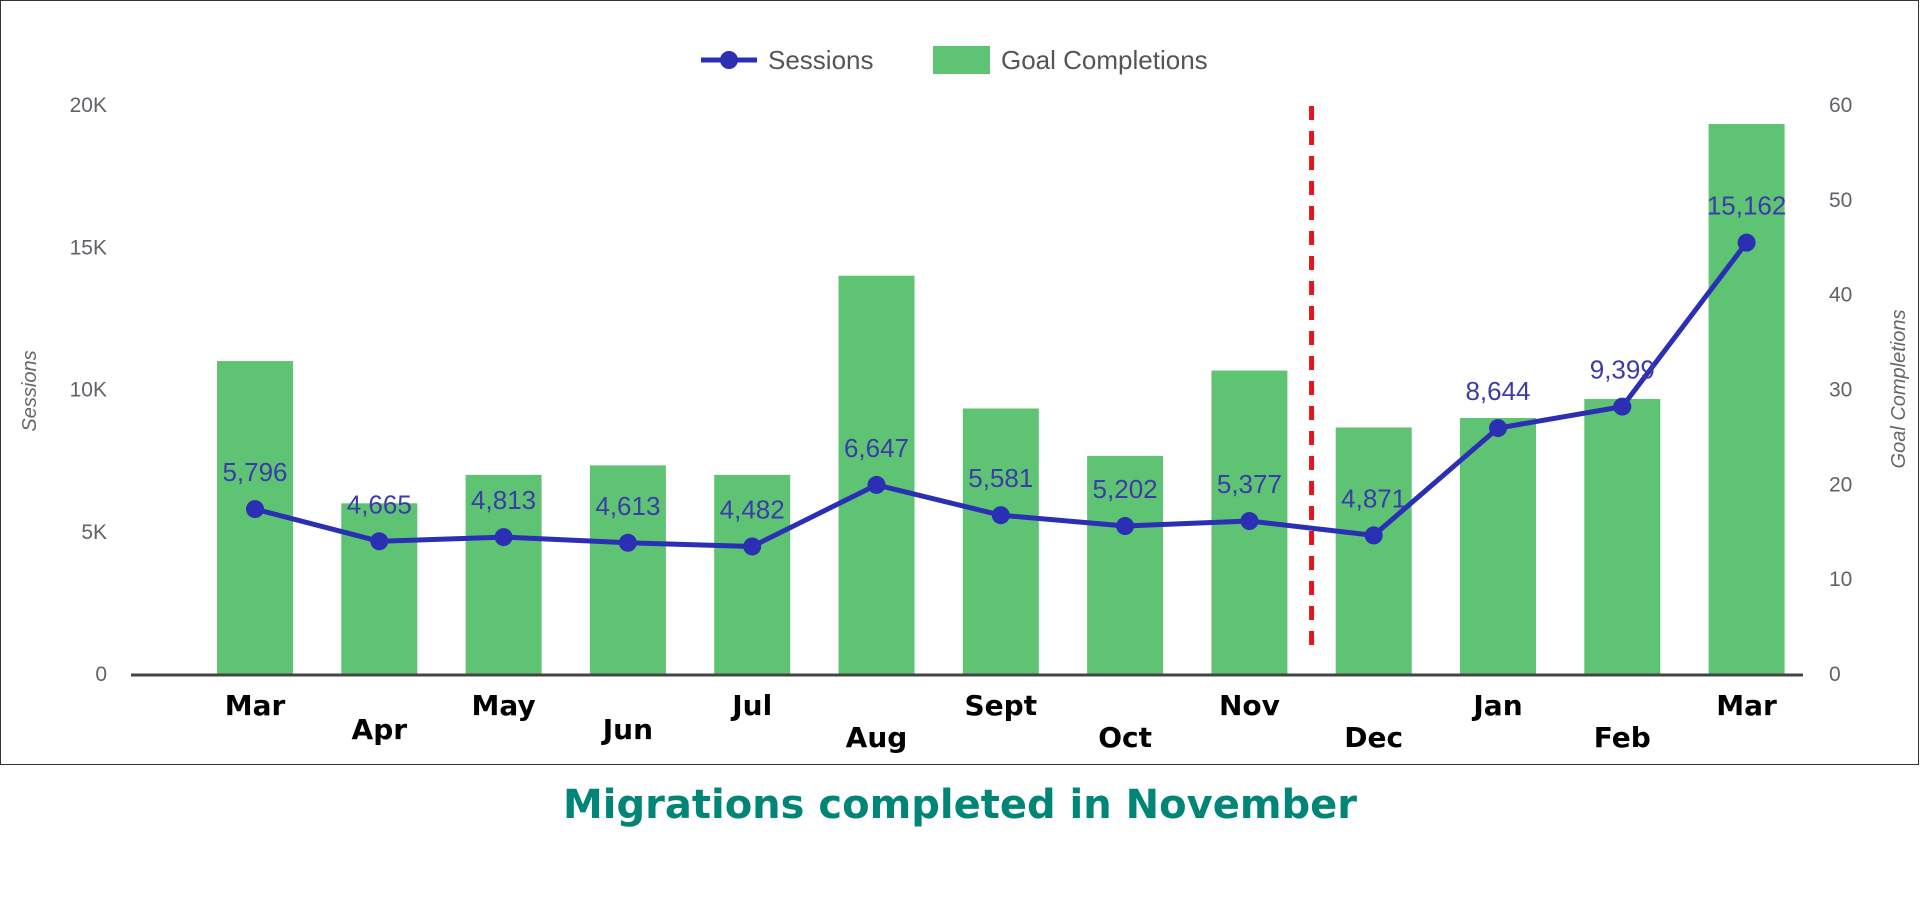 The image size is (1920, 901). Describe the element at coordinates (1125, 489) in the screenshot. I see `sessions-data-label: 5,202` at that location.